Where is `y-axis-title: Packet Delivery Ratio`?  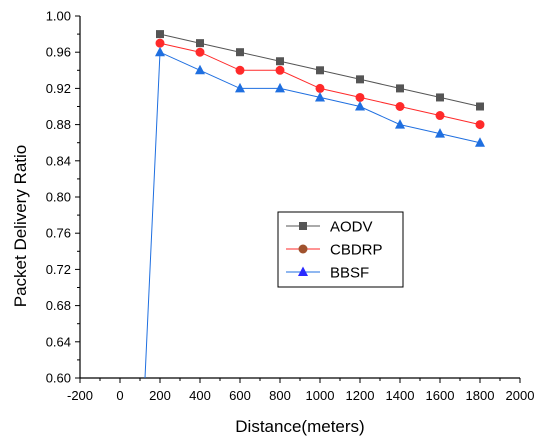
y-axis-title: Packet Delivery Ratio is located at coordinates (20, 226).